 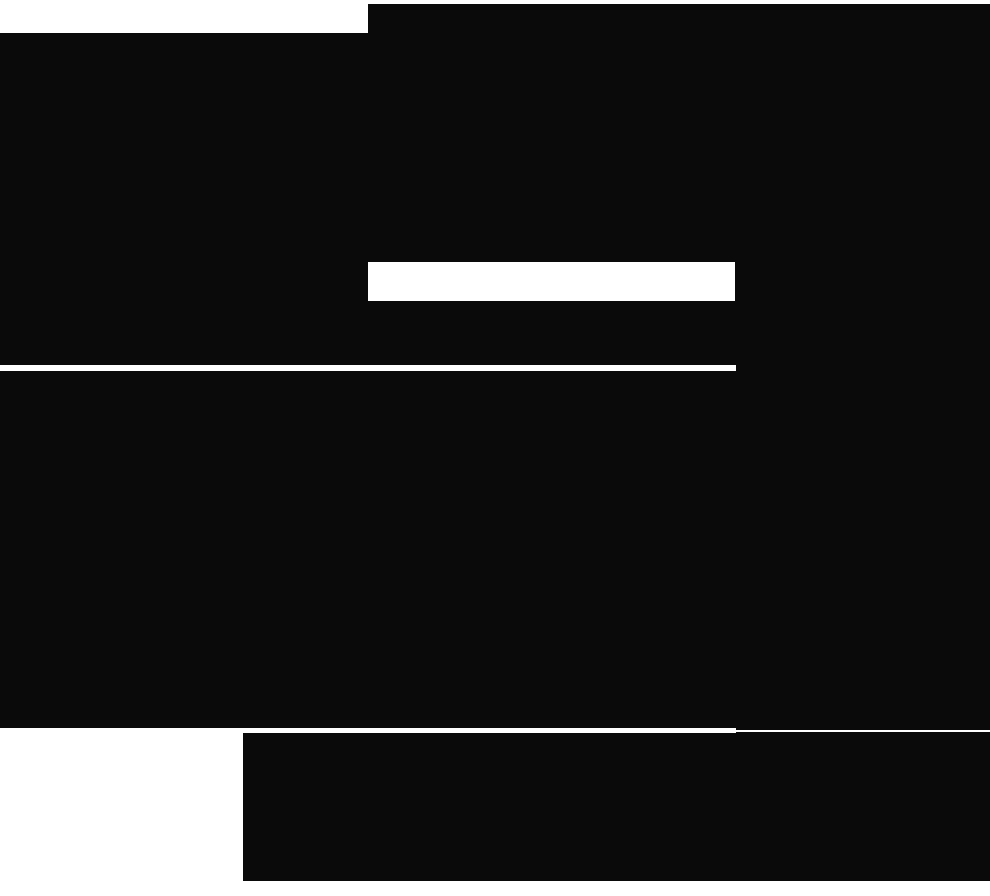 What do you see at coordinates (121, 814) in the screenshot?
I see `white-bottom-left-block` at bounding box center [121, 814].